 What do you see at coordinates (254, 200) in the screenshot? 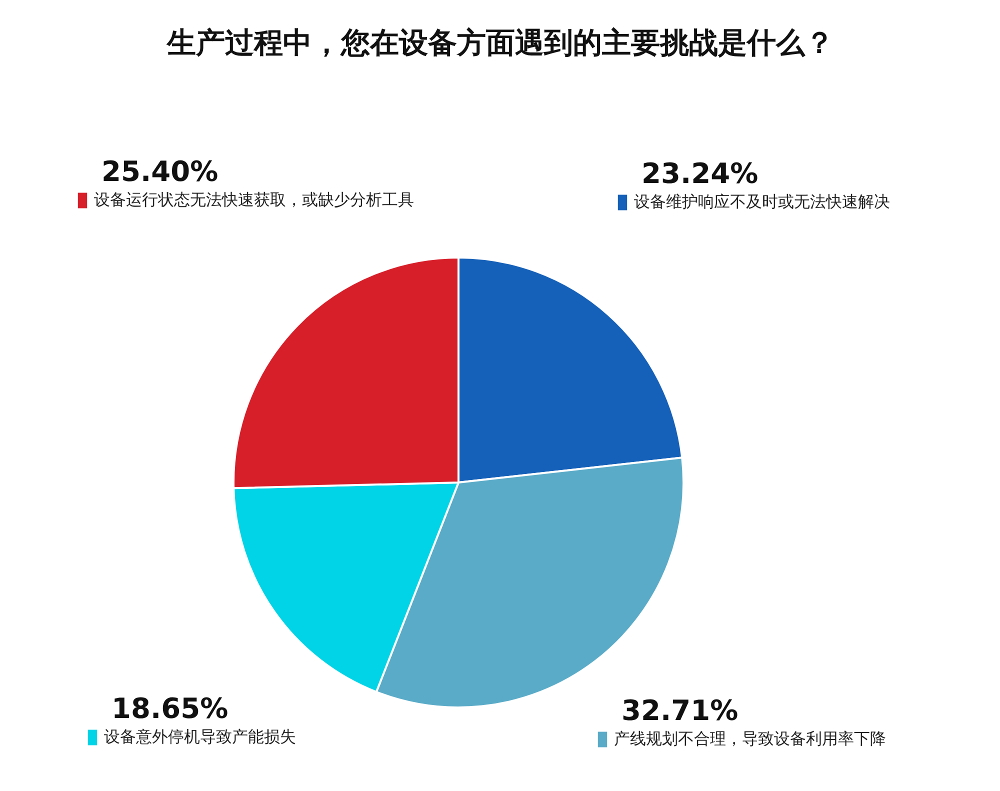
I see `legend-label: 设备运行状态无法快速获取，或缺少分析工具` at bounding box center [254, 200].